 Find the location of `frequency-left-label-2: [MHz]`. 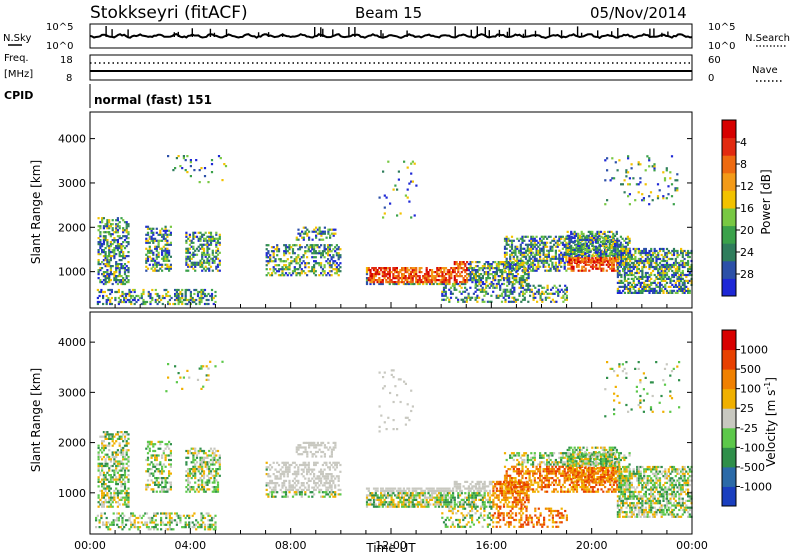

frequency-left-label-2: [MHz] is located at coordinates (18, 74).